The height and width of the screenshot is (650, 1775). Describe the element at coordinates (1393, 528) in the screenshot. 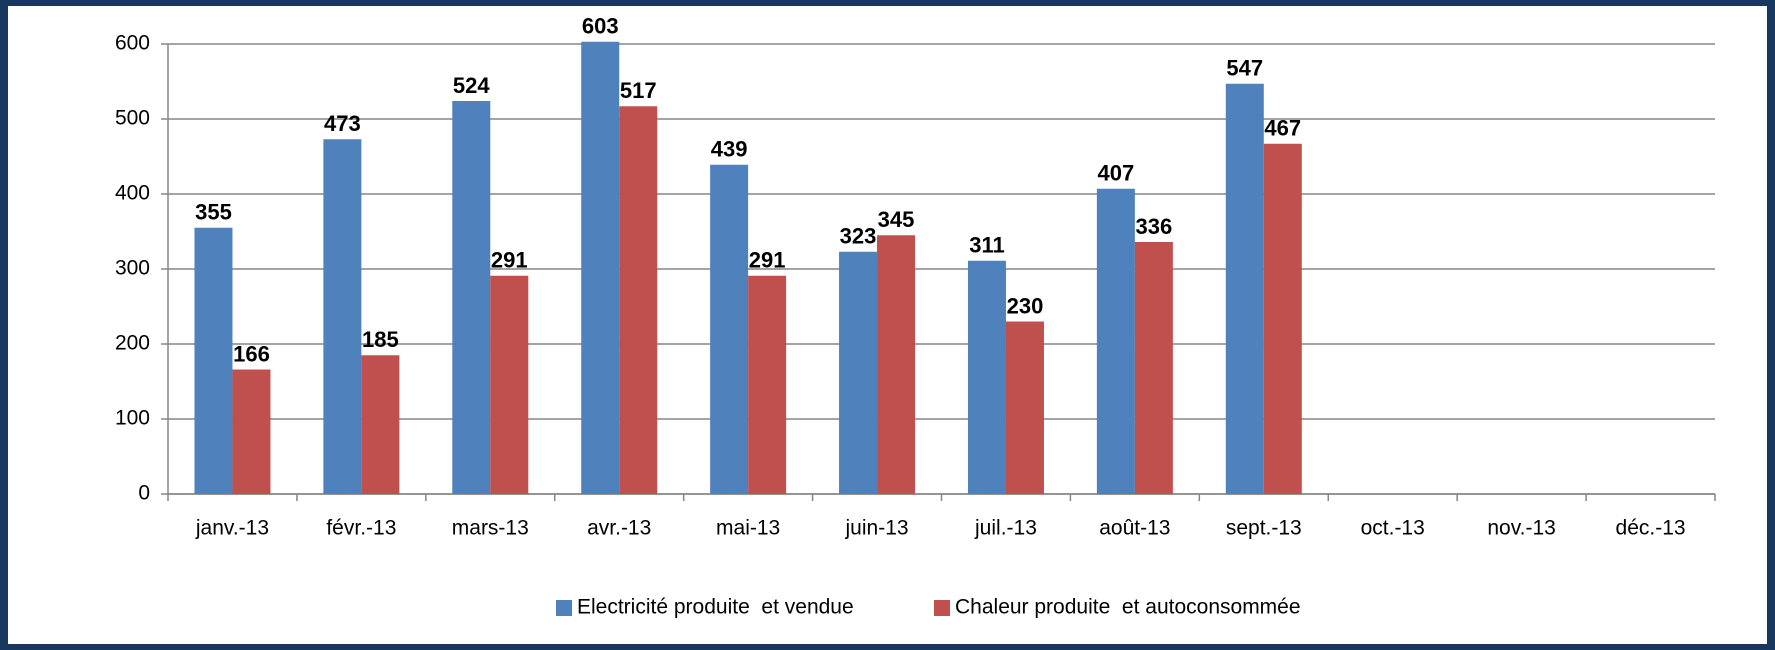

I see `x-tick-label: oct.-13` at that location.